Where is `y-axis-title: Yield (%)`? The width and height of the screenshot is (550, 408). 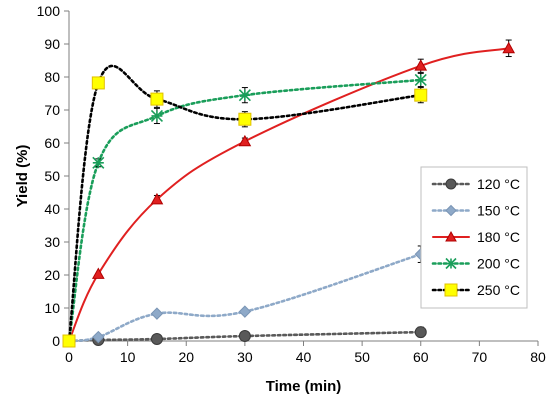 y-axis-title: Yield (%) is located at coordinates (22, 176).